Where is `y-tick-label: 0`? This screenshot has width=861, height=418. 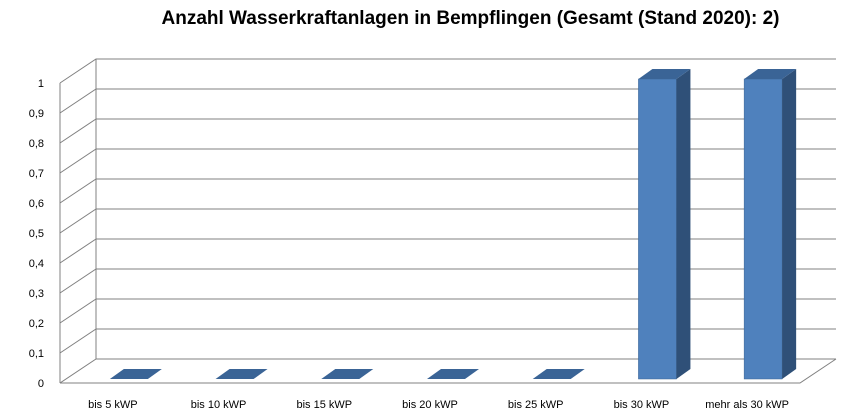 y-tick-label: 0 is located at coordinates (41, 384).